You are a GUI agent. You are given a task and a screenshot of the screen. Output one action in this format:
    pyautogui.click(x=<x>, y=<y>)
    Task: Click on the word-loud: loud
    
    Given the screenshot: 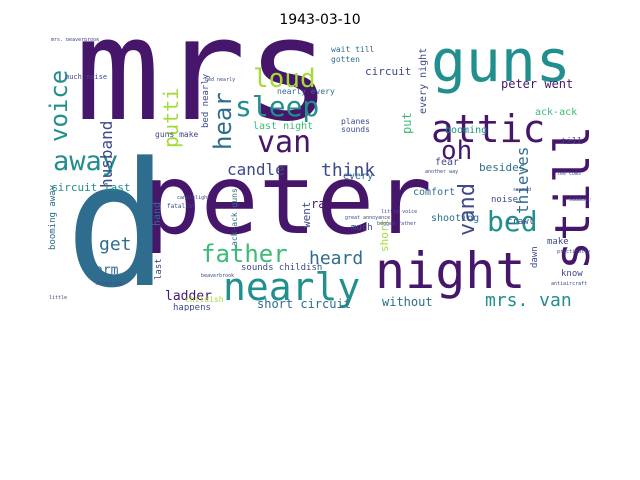 What is the action you would take?
    pyautogui.click(x=284, y=79)
    